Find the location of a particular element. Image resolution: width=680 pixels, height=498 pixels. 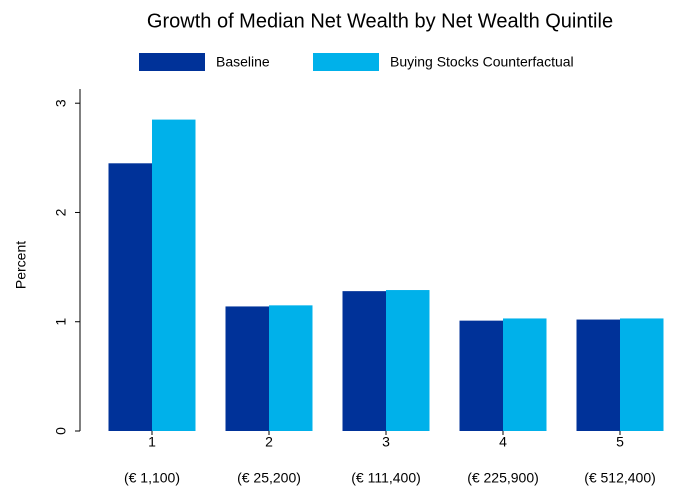

x-tick-label: 1 is located at coordinates (152, 442).